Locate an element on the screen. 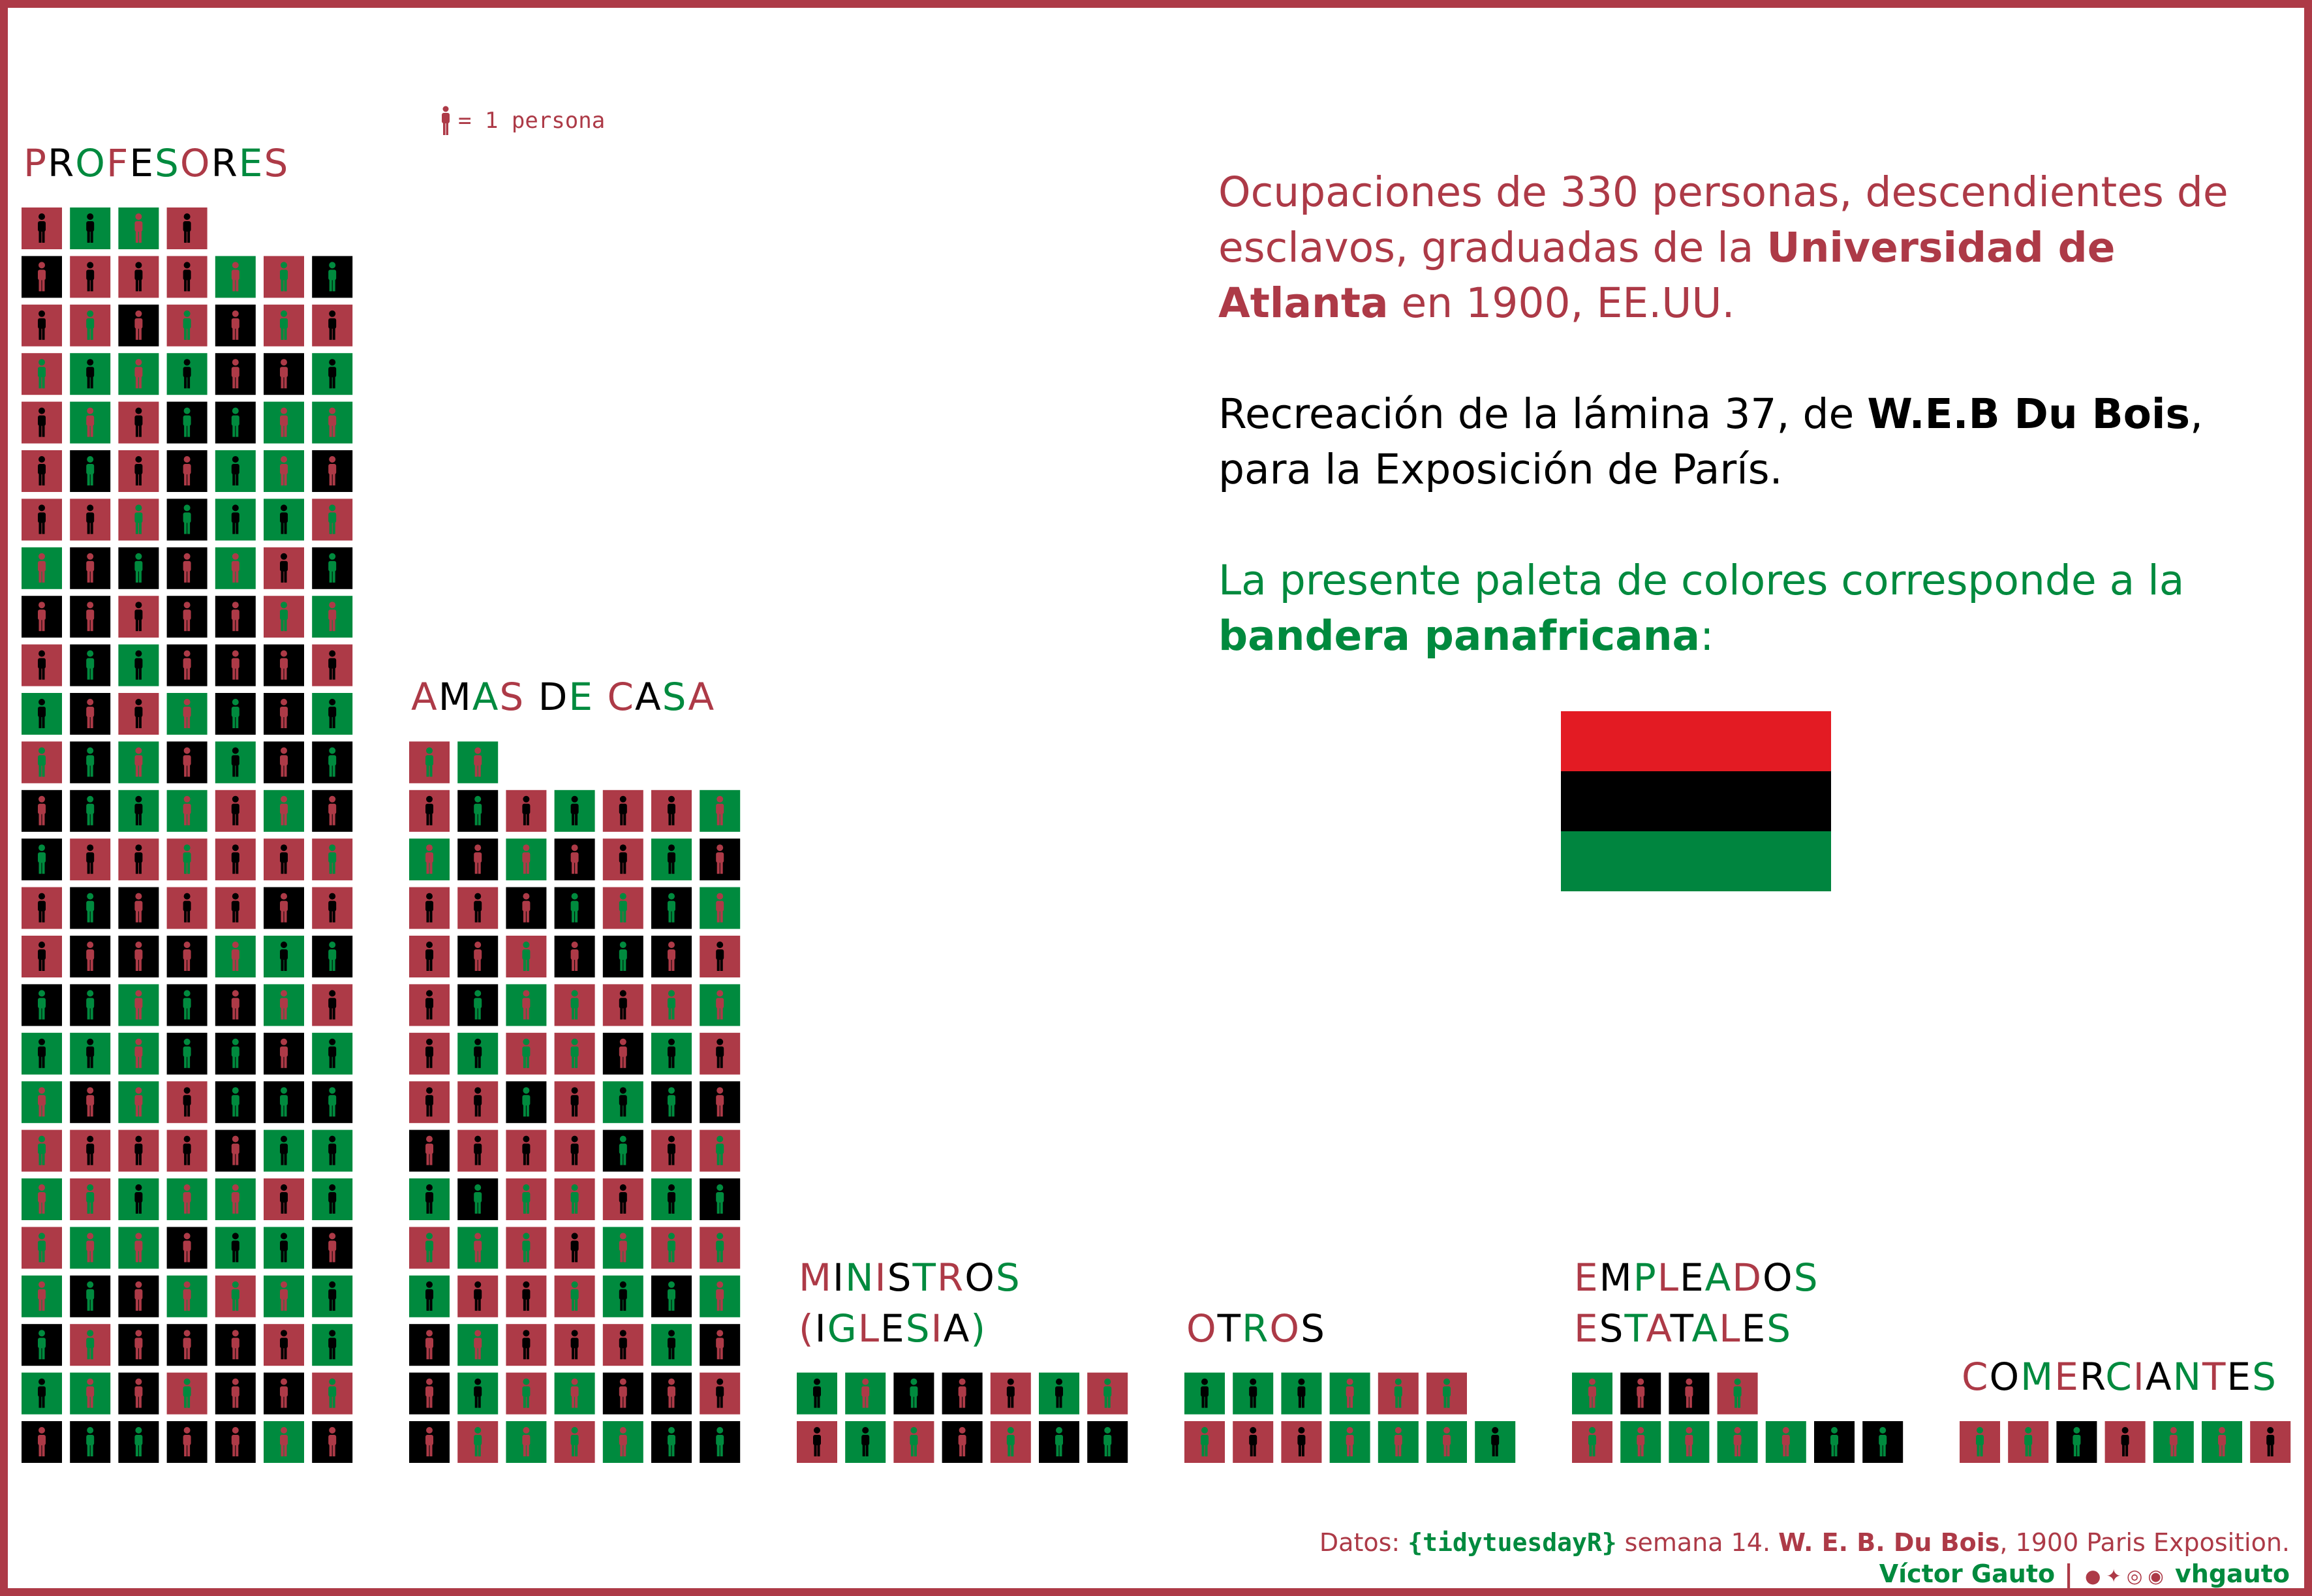 This screenshot has height=1596, width=2312. mastodon-icon: ◉ is located at coordinates (2156, 1576).